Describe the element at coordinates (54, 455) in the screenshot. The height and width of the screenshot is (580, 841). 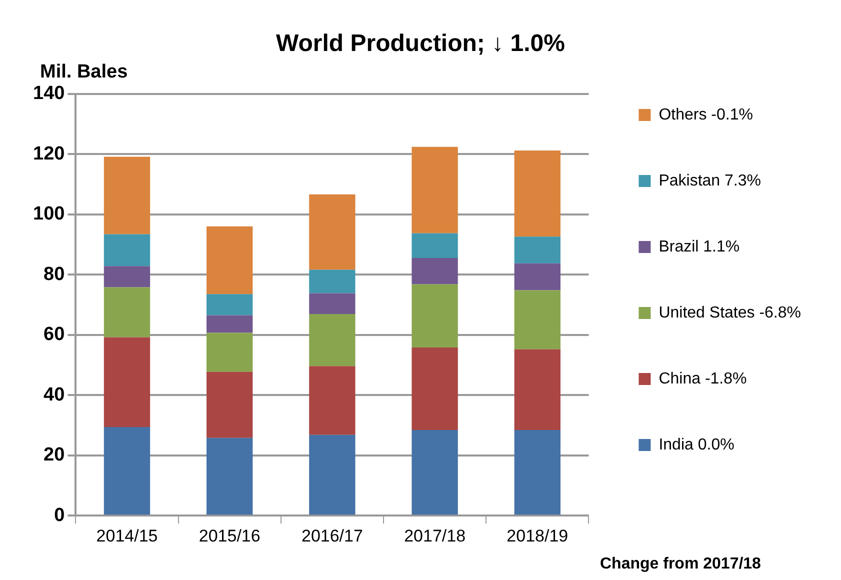
I see `y-tick-label: 20` at that location.